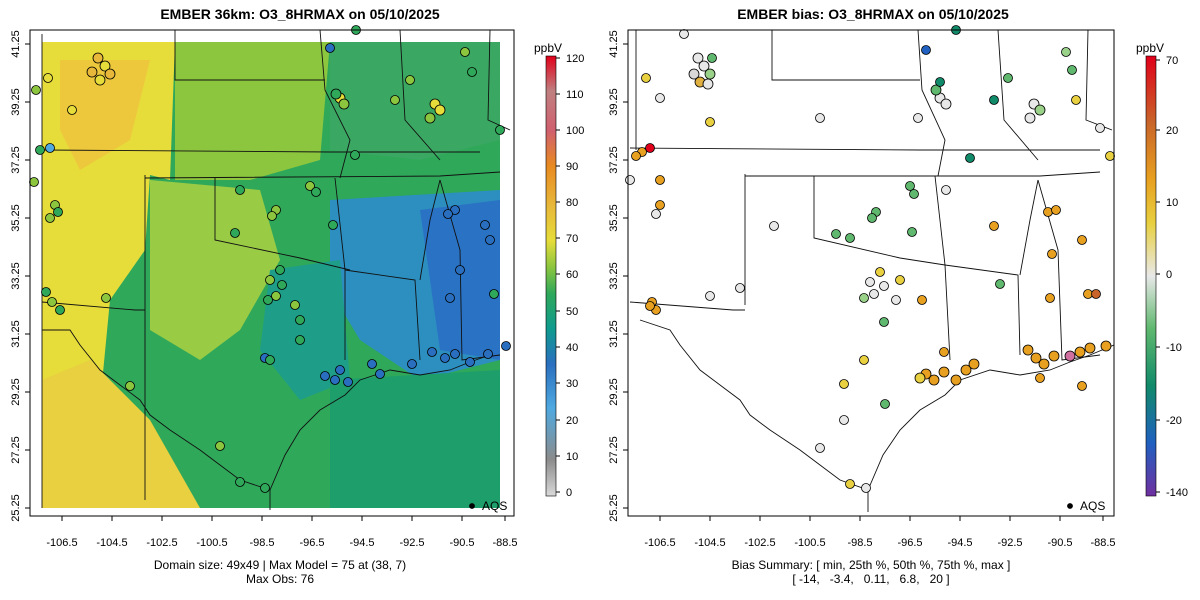 This screenshot has width=1200, height=600. I want to click on svg-text: 100, so click(575, 131).